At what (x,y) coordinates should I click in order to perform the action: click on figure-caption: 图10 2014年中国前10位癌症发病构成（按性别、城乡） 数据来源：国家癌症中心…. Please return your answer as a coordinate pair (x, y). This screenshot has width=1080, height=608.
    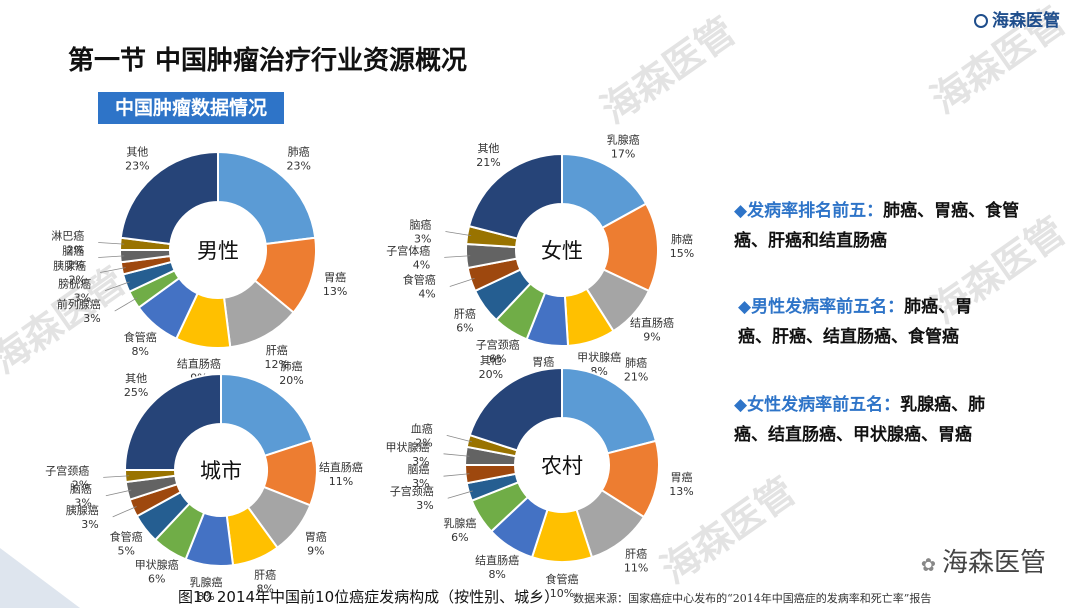
    Looking at the image, I should click on (554, 596).